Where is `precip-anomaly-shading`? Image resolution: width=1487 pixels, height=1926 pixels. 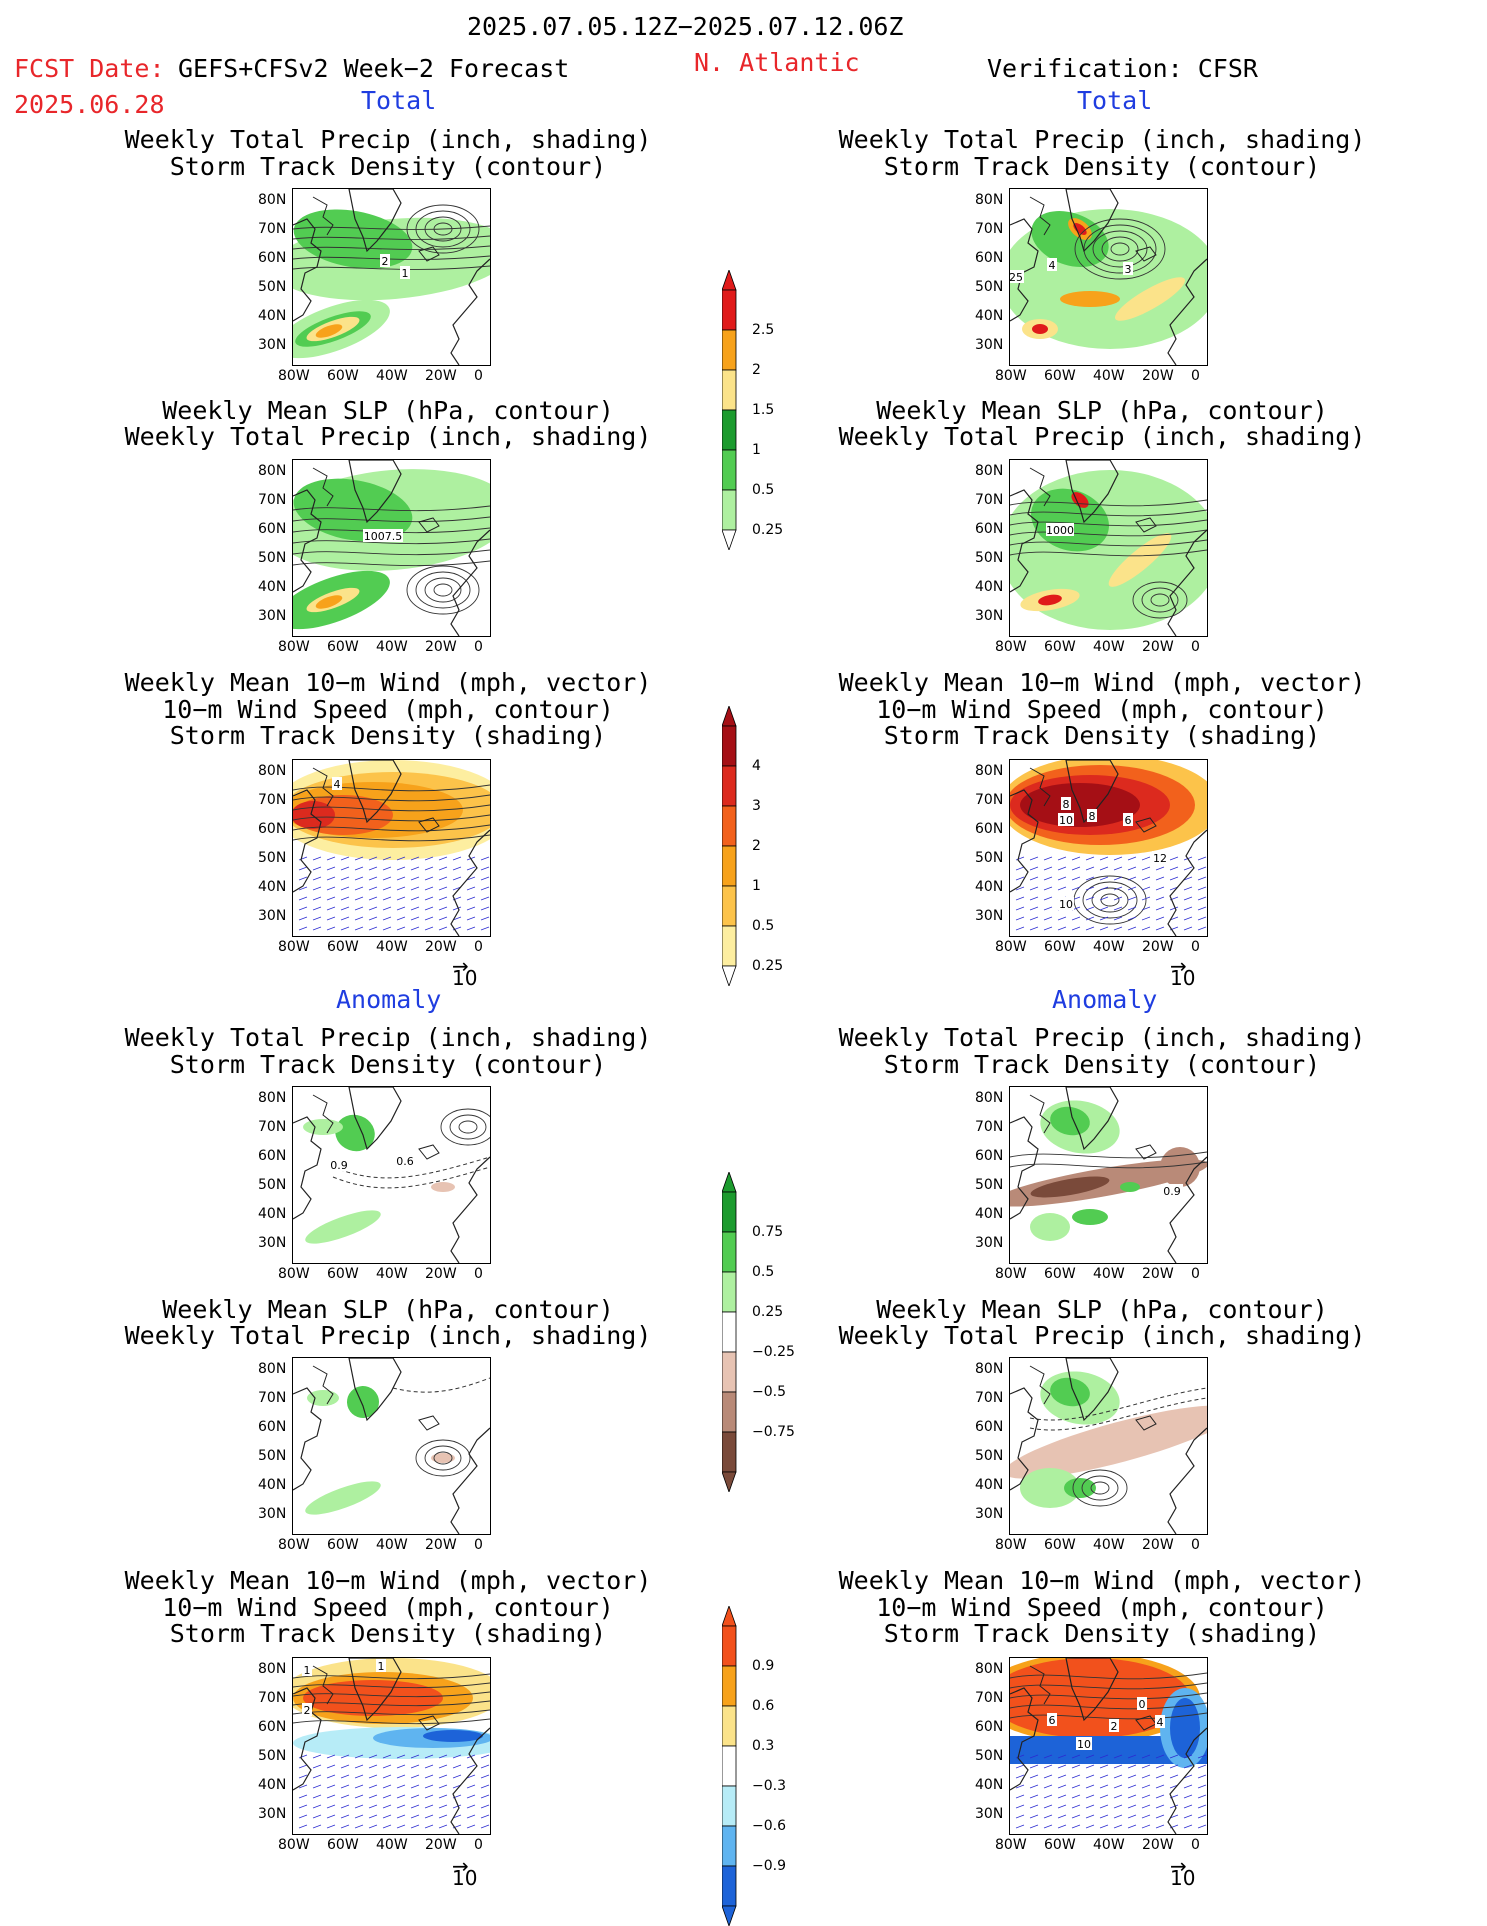
precip-anomaly-shading is located at coordinates (1108, 1442).